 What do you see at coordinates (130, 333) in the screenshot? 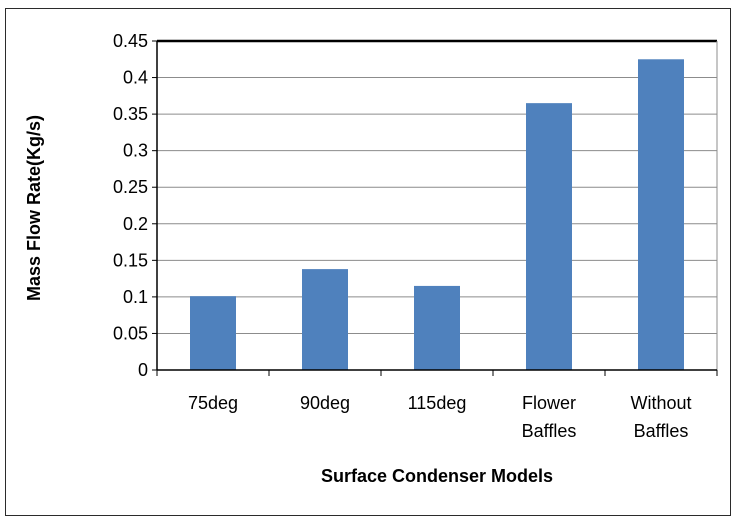
I see `y-tick-label: 0.05` at bounding box center [130, 333].